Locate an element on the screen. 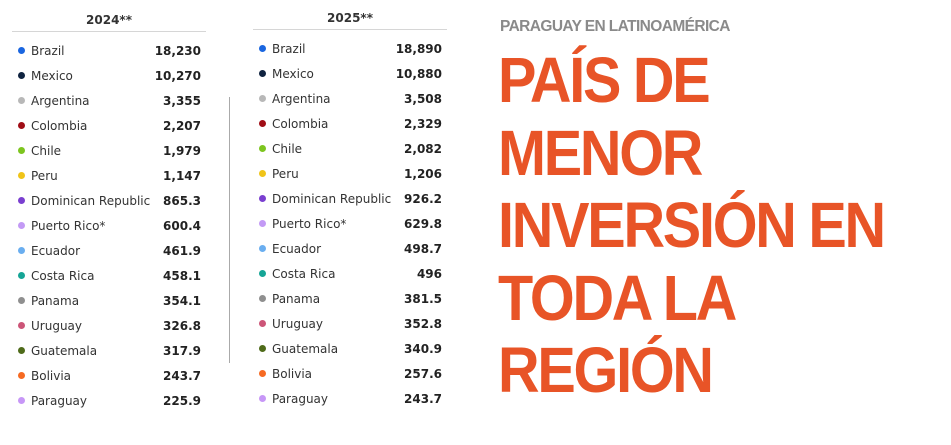 The image size is (951, 445). table-header: 2024** is located at coordinates (109, 20).